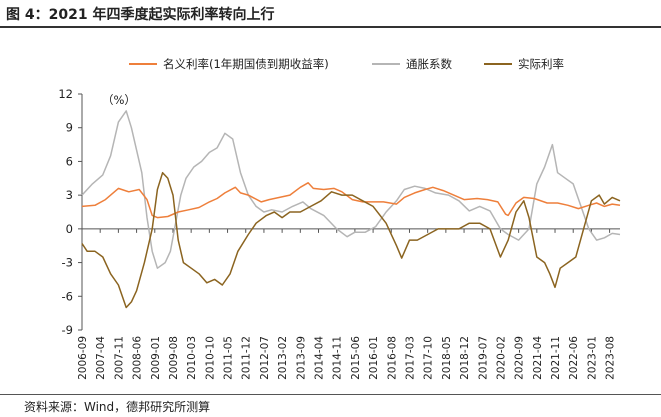 Image resolution: width=661 pixels, height=417 pixels. Describe the element at coordinates (301, 358) in the screenshot. I see `x-tick-label: 2013-09` at that location.